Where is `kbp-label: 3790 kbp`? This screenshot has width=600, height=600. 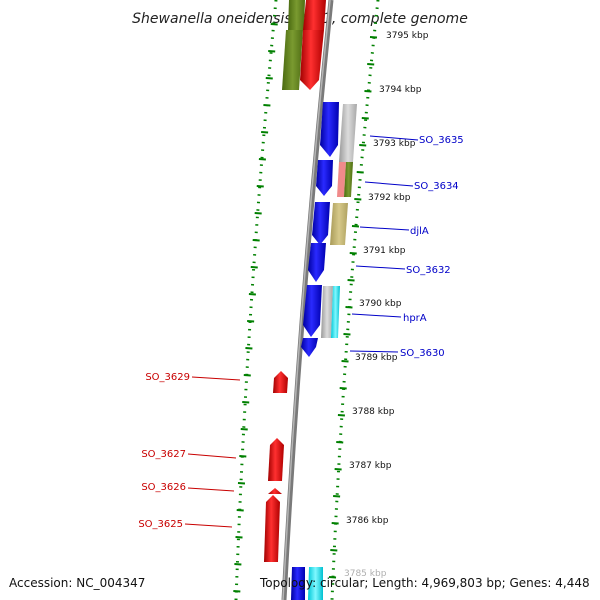
kbp-label: 3790 kbp is located at coordinates (380, 304).